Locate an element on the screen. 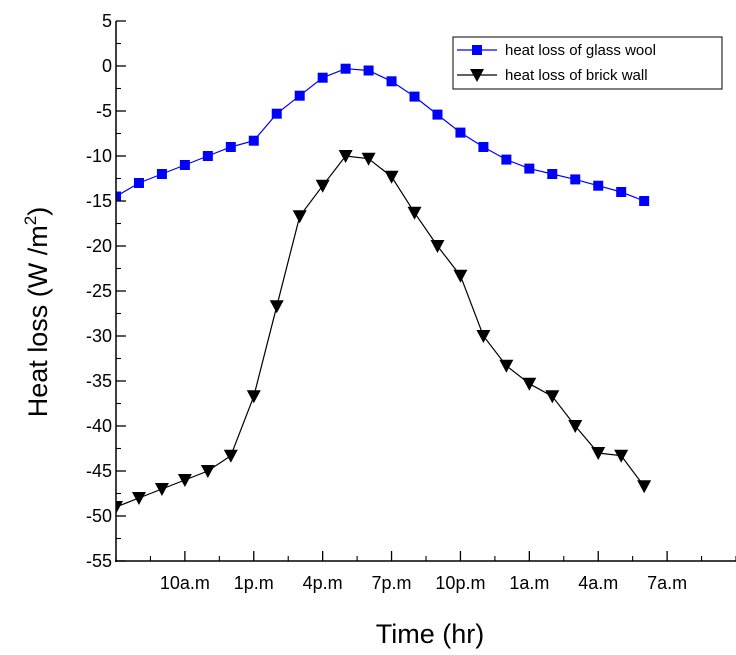  y-tick-label: -20 is located at coordinates (99, 246).